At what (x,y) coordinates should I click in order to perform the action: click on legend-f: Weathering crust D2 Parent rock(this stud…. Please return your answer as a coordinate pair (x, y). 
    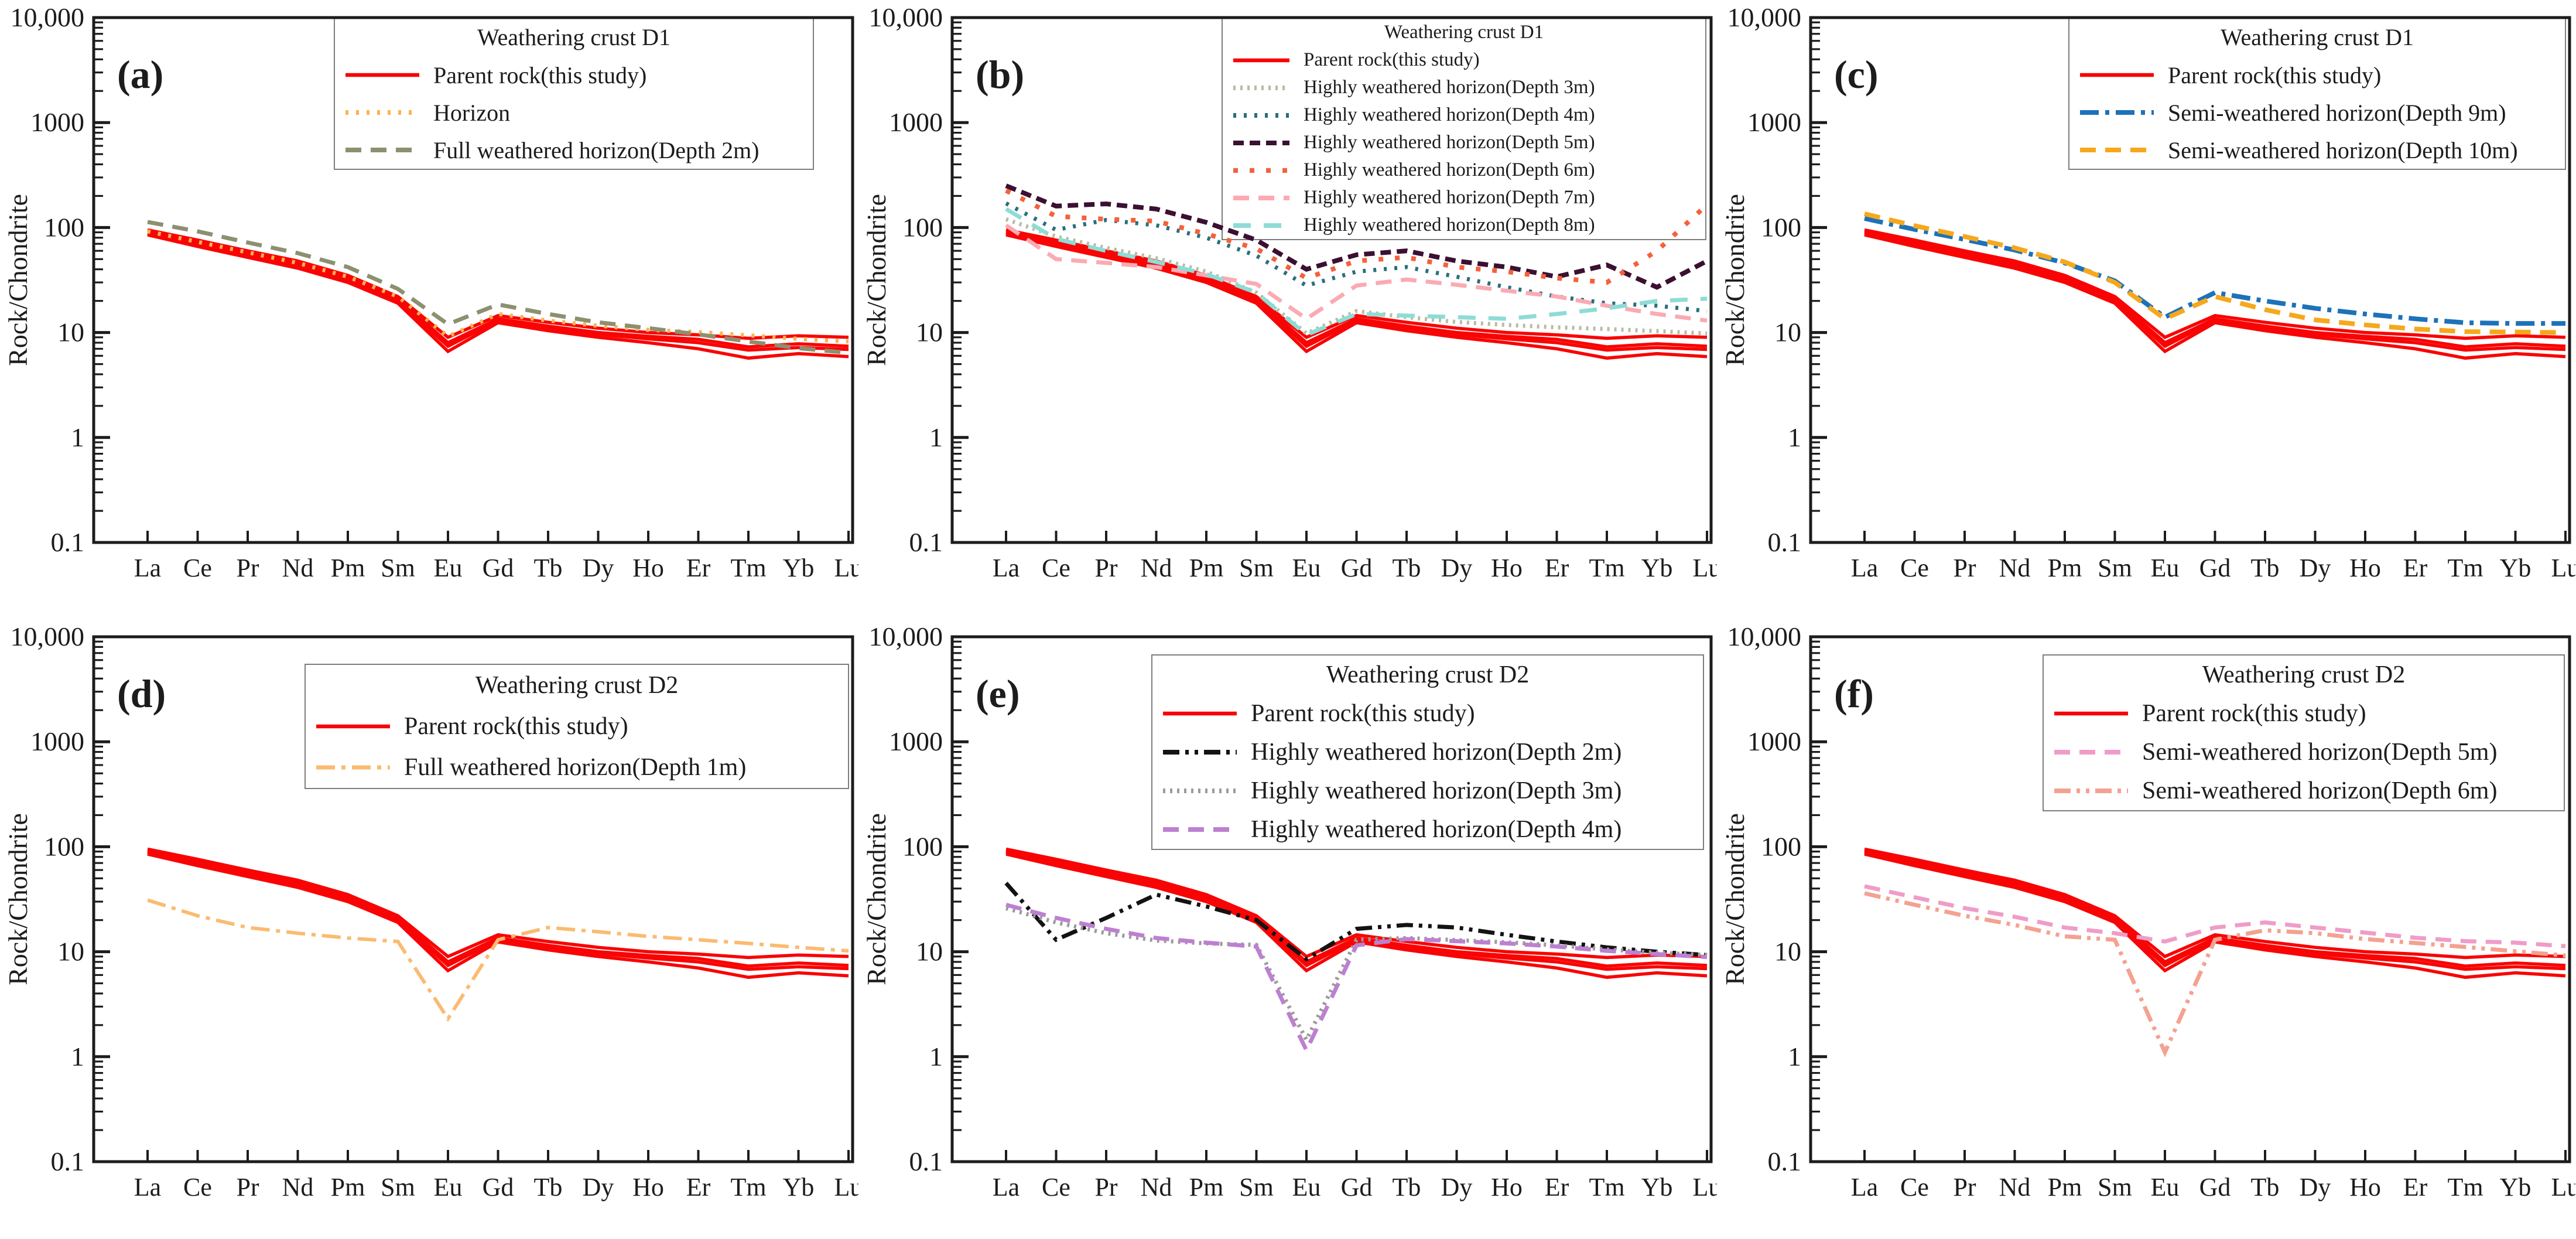
    Looking at the image, I should click on (2304, 732).